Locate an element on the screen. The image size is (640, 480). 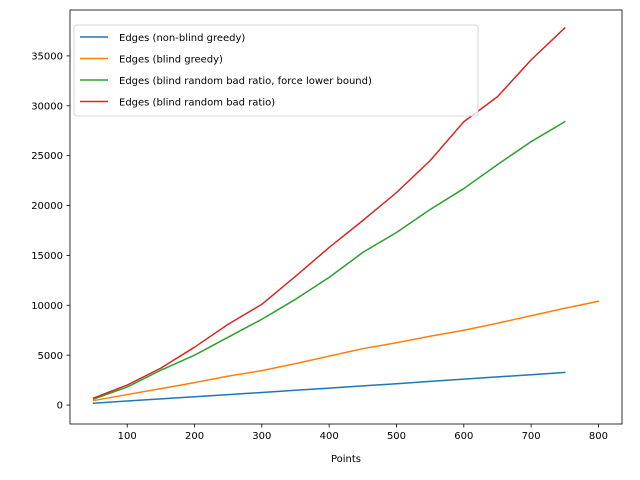
x-axis-label: Points is located at coordinates (346, 459).